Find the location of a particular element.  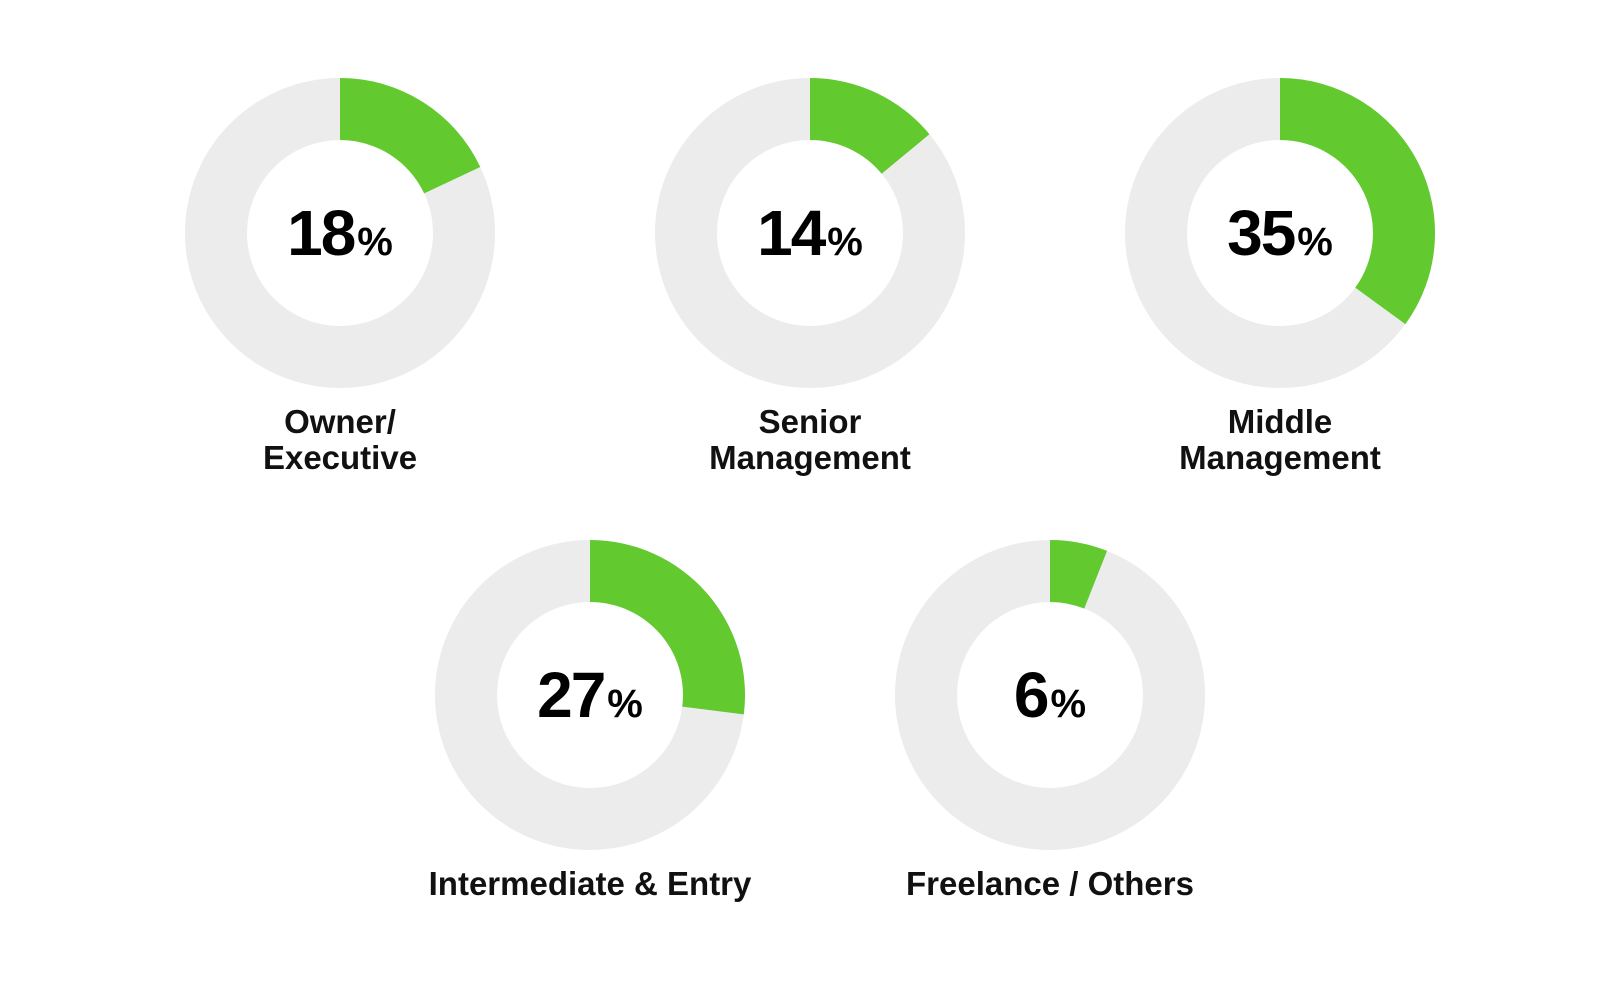

donut-item: 35% Middle Management is located at coordinates (1280, 277).